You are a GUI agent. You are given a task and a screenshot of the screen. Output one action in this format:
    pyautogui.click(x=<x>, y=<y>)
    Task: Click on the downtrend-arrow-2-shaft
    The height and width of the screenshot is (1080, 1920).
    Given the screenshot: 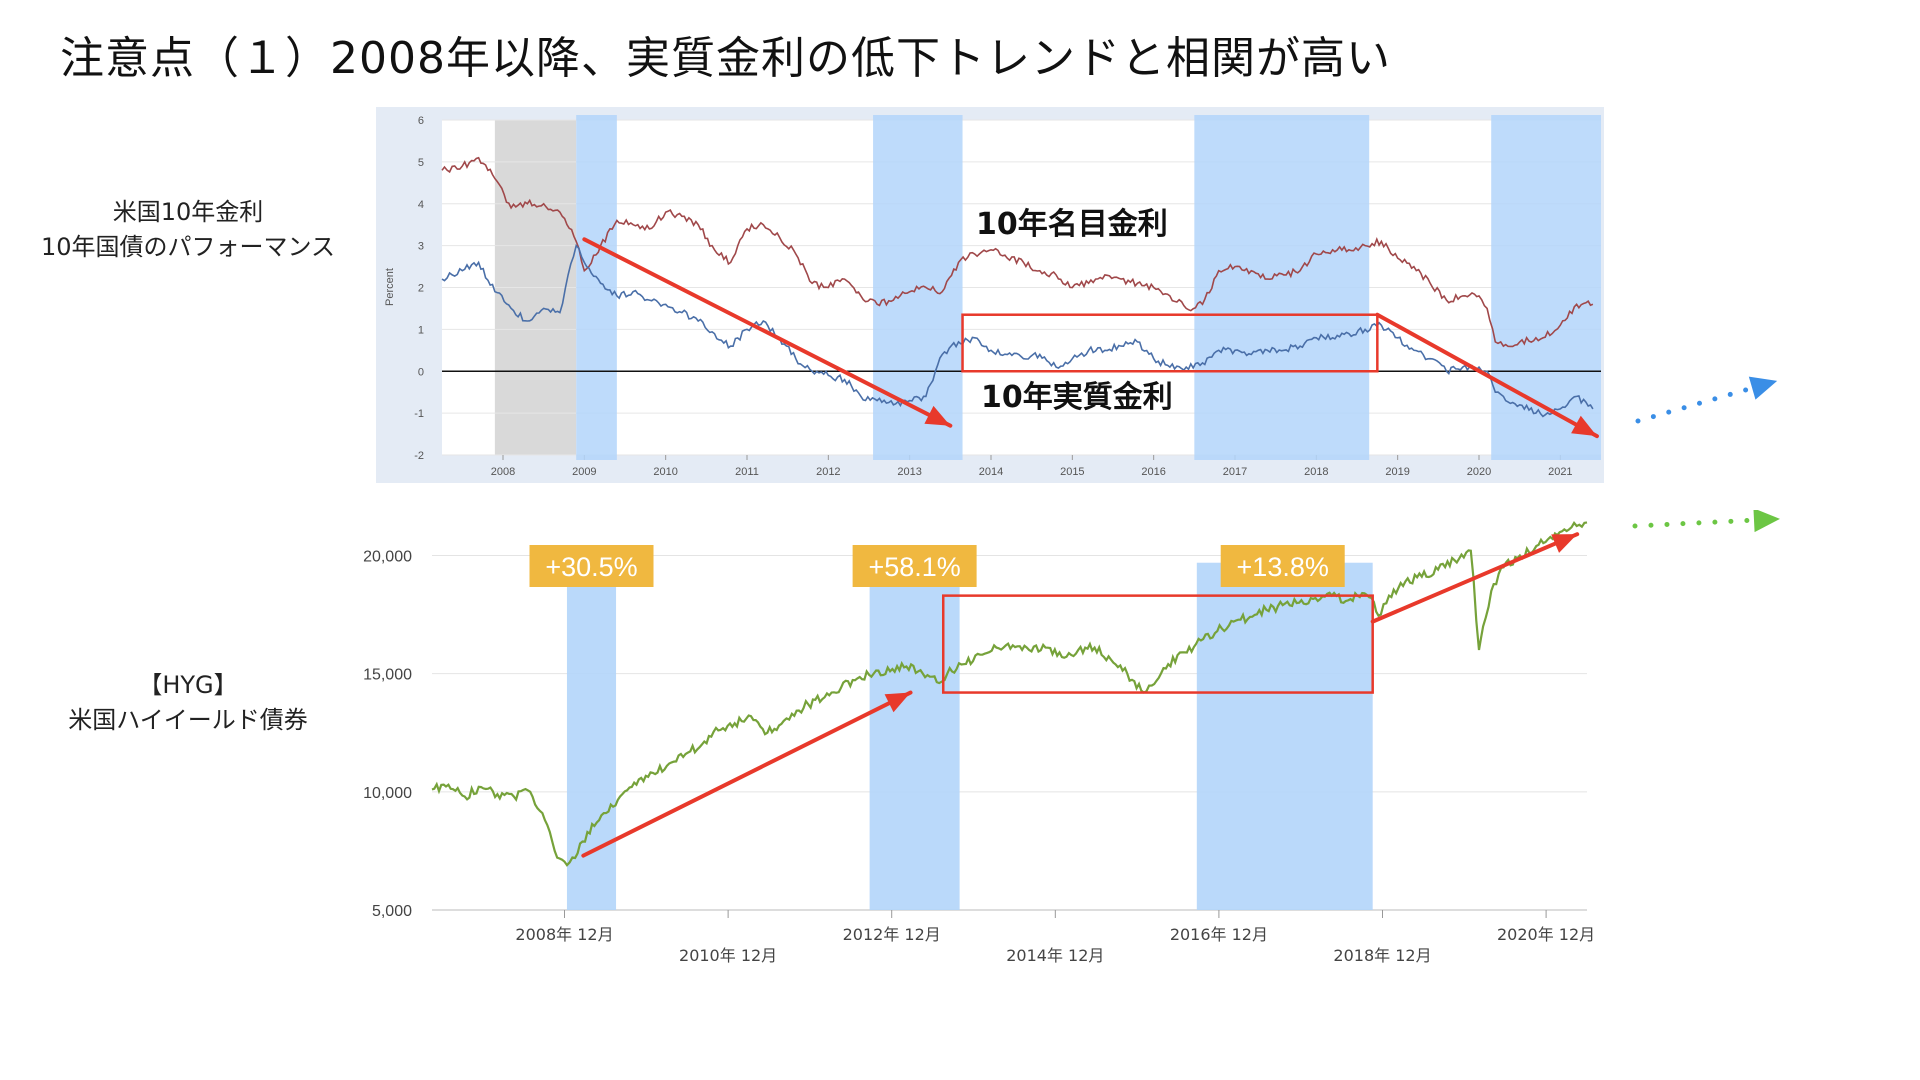 What is the action you would take?
    pyautogui.click(x=1487, y=375)
    